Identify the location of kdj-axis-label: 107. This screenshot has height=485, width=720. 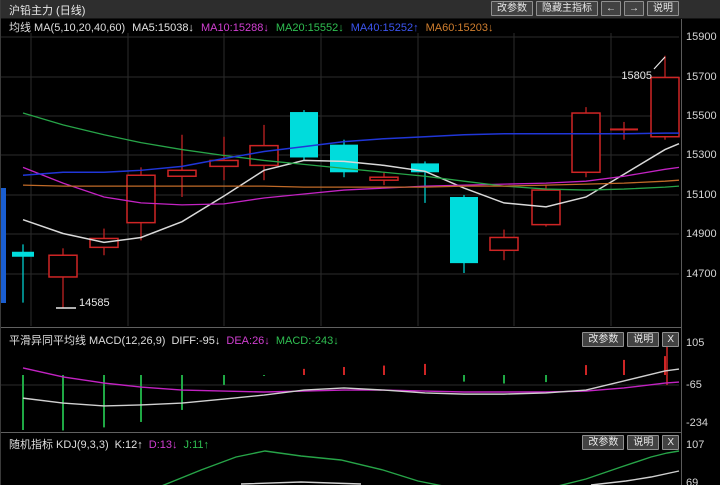
(695, 445).